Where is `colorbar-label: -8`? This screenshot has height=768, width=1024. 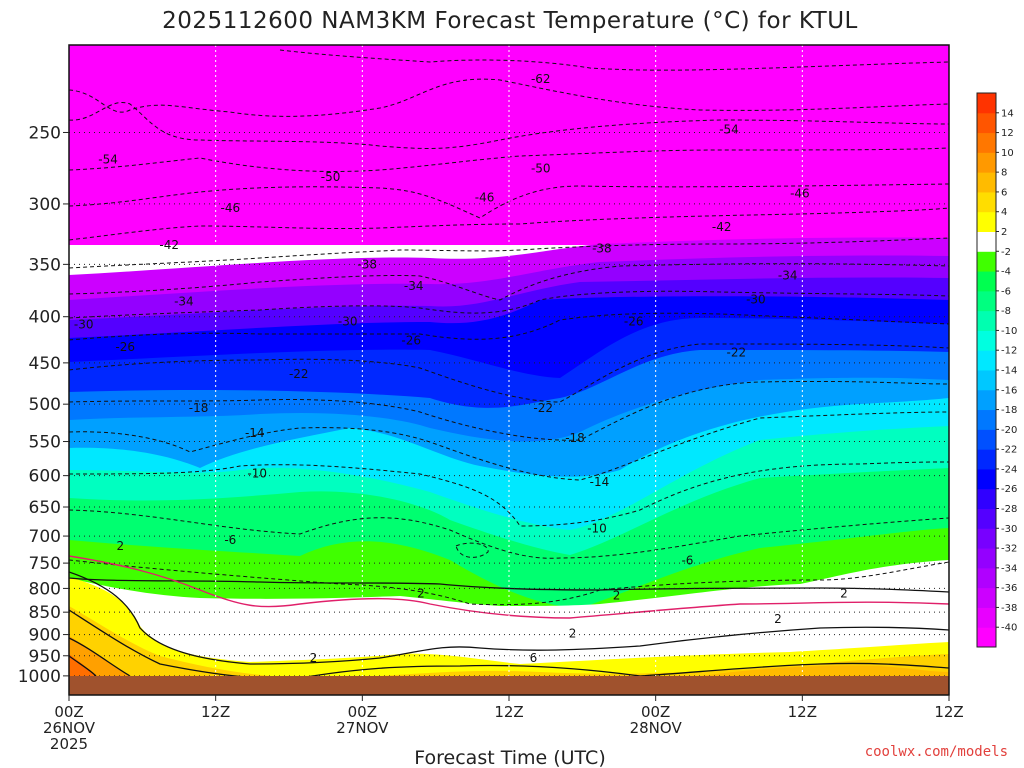 colorbar-label: -8 is located at coordinates (1006, 311).